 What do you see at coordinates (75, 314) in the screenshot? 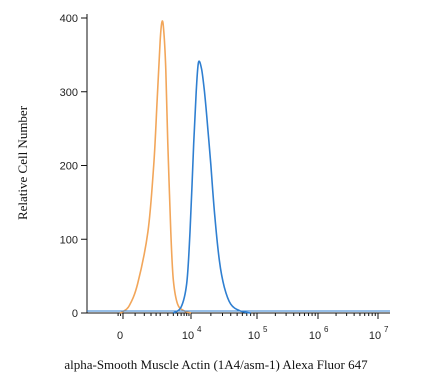
I see `y-tick-label: 0` at bounding box center [75, 314].